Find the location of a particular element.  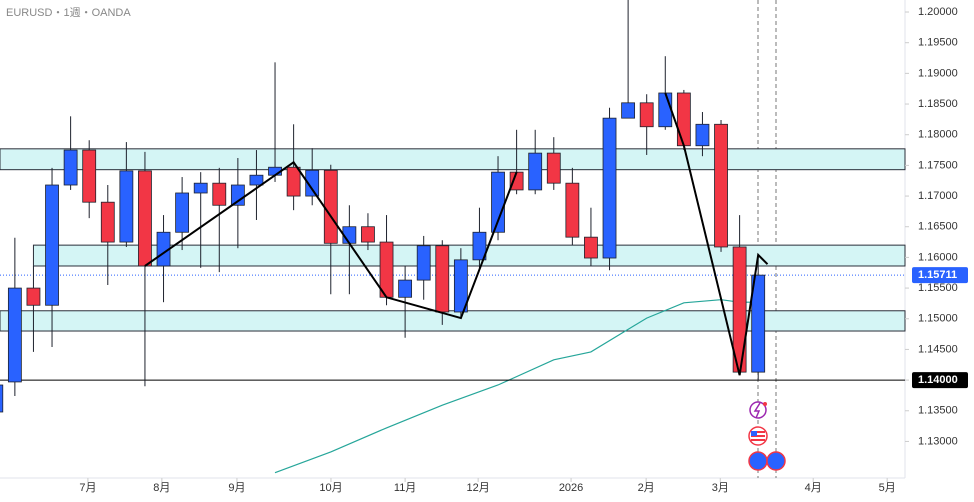

y-tick-label: 1.13000 is located at coordinates (938, 441).